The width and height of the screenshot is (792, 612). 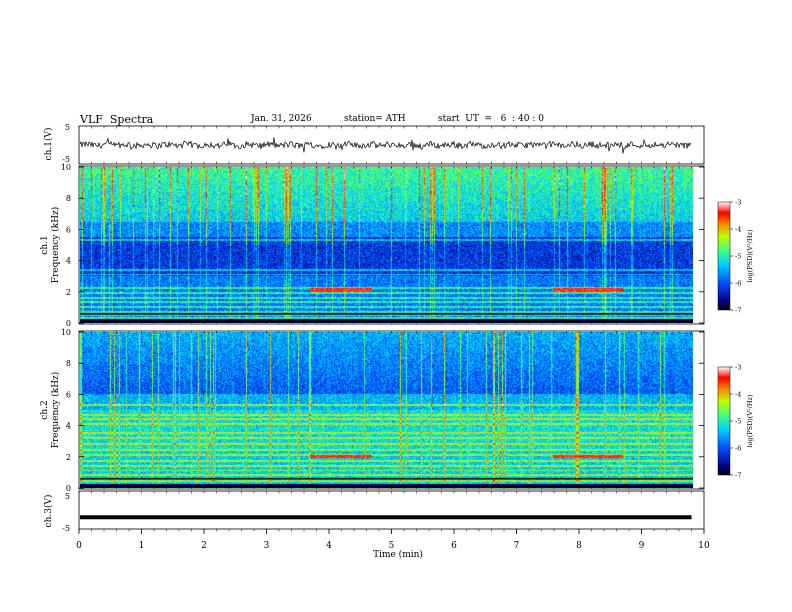 What do you see at coordinates (579, 546) in the screenshot?
I see `x-tick-label: 8` at bounding box center [579, 546].